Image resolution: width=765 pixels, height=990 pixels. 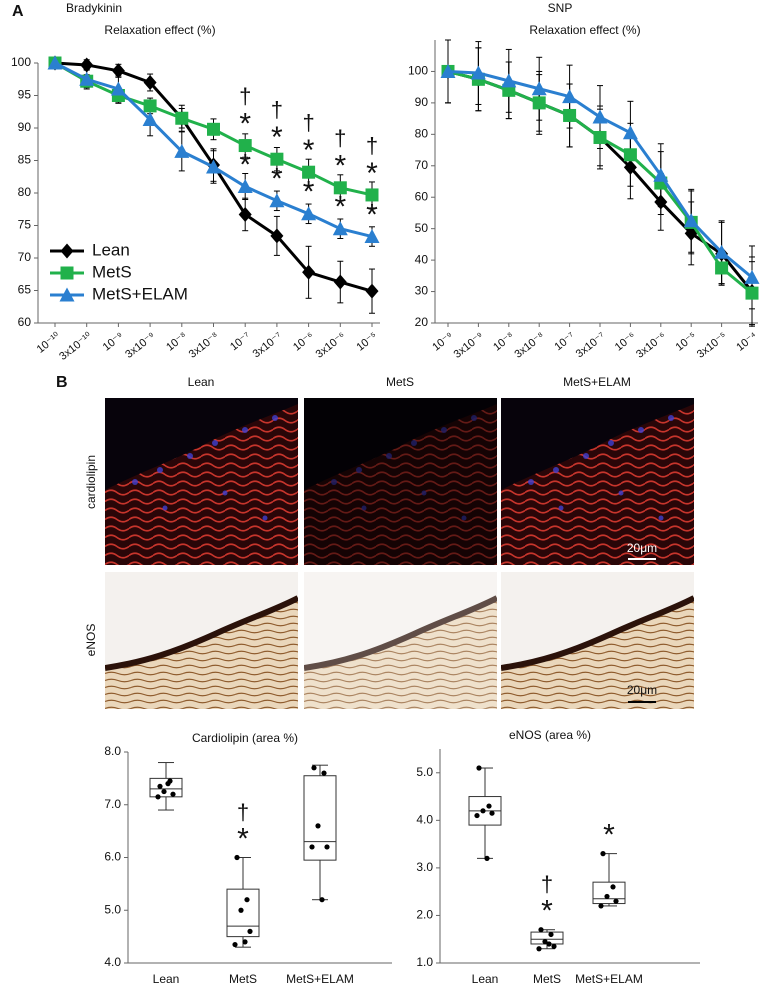 What do you see at coordinates (424, 915) in the screenshot?
I see `y-tick-label: 2.0` at bounding box center [424, 915].